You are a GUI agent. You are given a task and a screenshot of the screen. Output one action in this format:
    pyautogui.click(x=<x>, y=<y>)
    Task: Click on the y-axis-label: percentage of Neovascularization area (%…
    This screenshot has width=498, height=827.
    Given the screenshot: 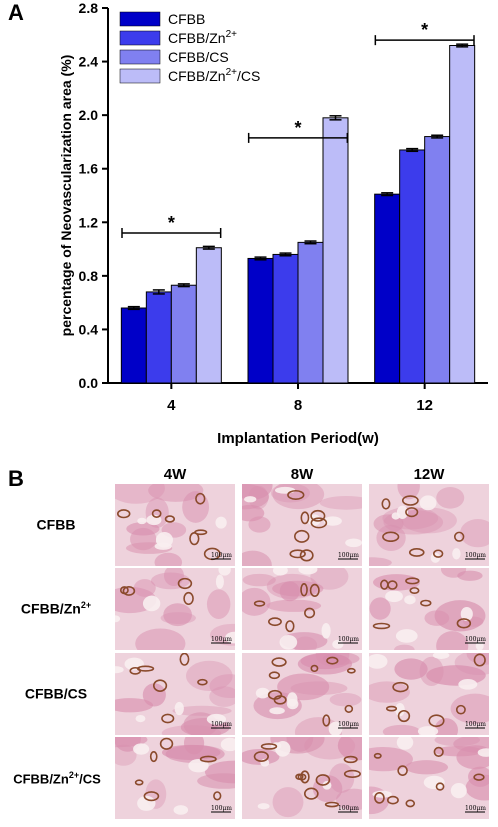 What is the action you would take?
    pyautogui.click(x=66, y=196)
    